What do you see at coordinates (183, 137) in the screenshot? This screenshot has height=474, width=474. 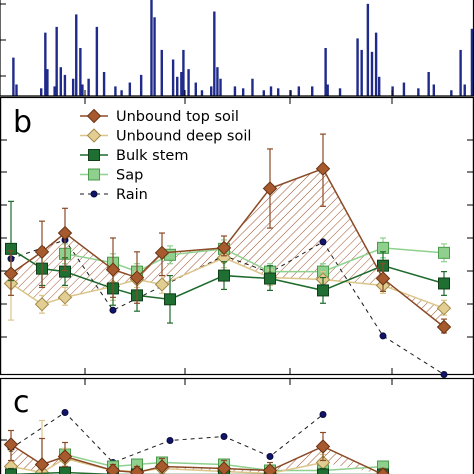 I see `legend-label: Unbound deep soil` at bounding box center [183, 137].